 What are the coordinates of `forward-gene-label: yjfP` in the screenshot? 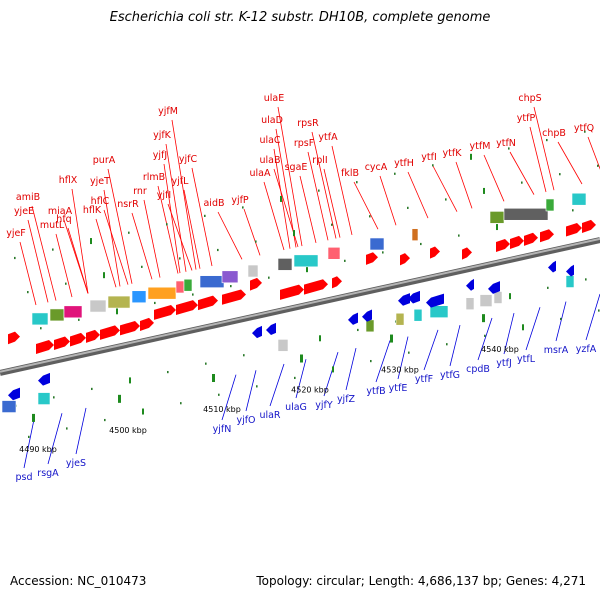 It's located at (240, 200).